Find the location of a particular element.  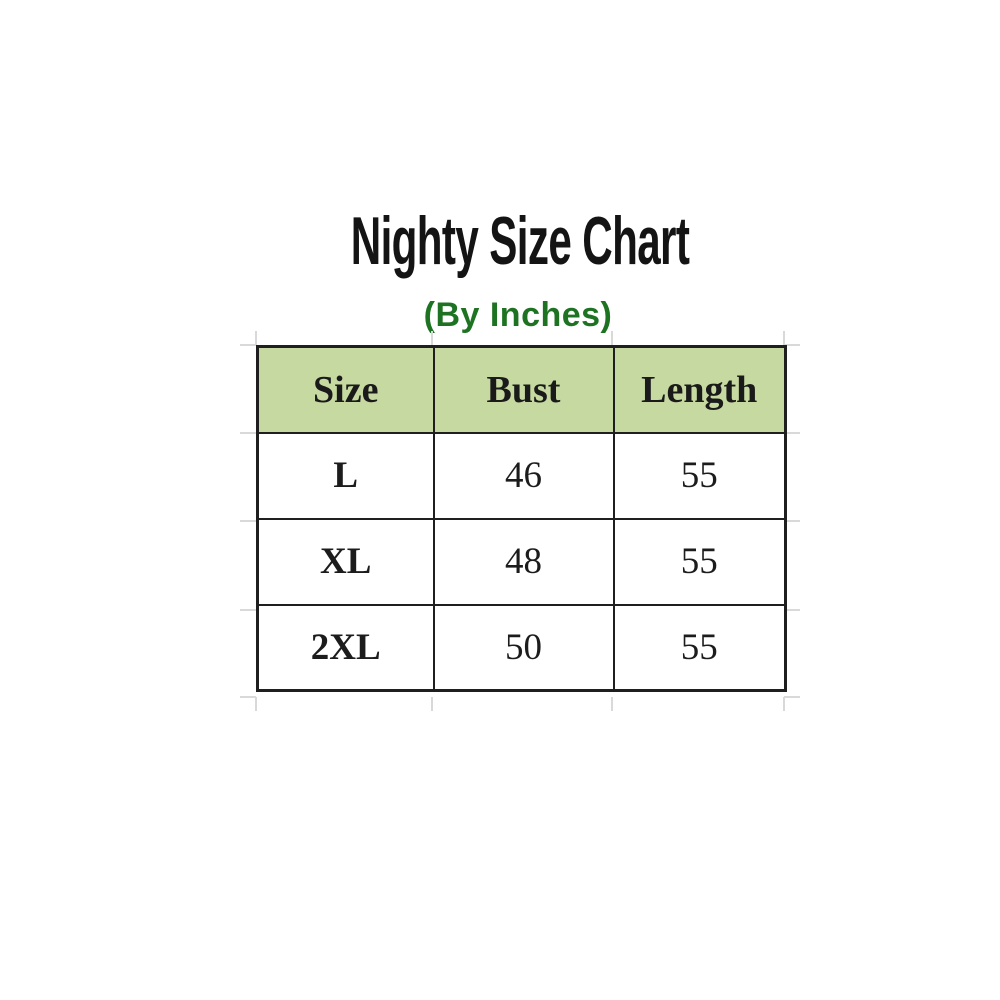

size-cell: L is located at coordinates (345, 475).